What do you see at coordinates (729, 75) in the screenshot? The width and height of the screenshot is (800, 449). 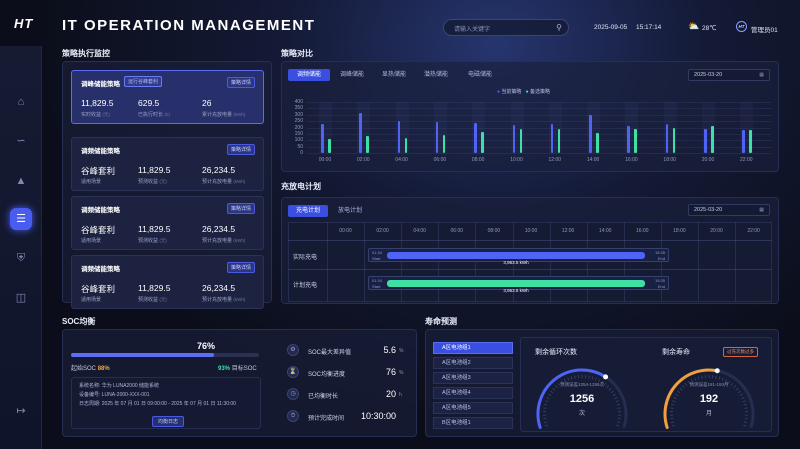 I see `compare-date-picker: 2025-03-20 ▦` at bounding box center [729, 75].